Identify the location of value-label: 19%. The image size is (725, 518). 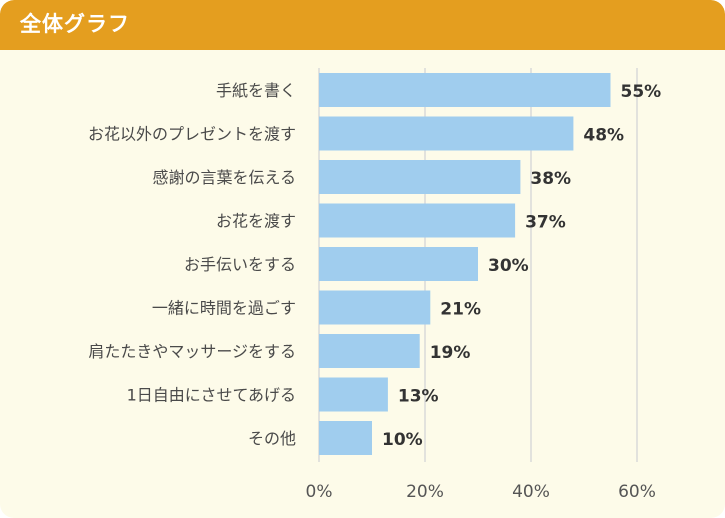
(450, 353).